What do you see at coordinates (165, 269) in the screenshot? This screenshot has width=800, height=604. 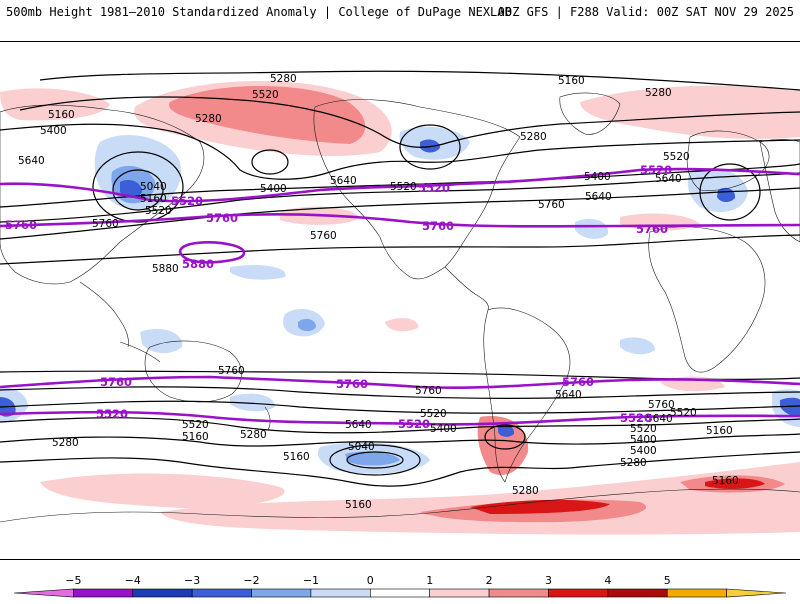 I see `contour-label: 5880` at bounding box center [165, 269].